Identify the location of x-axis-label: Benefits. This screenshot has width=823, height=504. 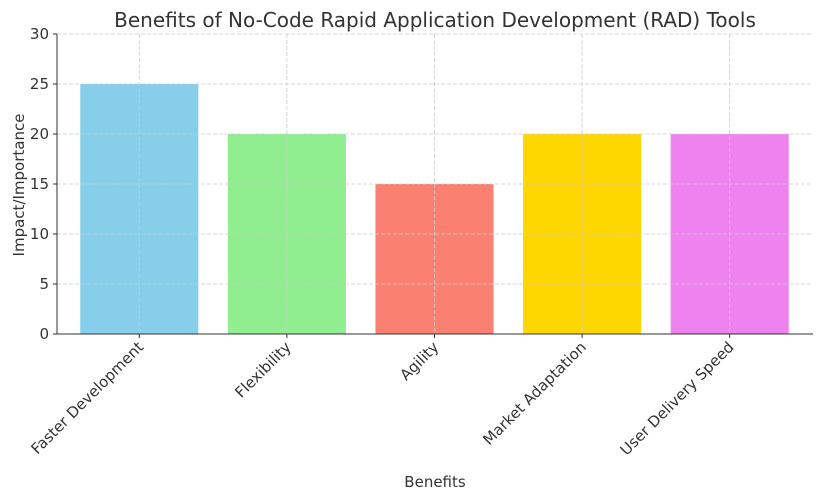
(435, 482).